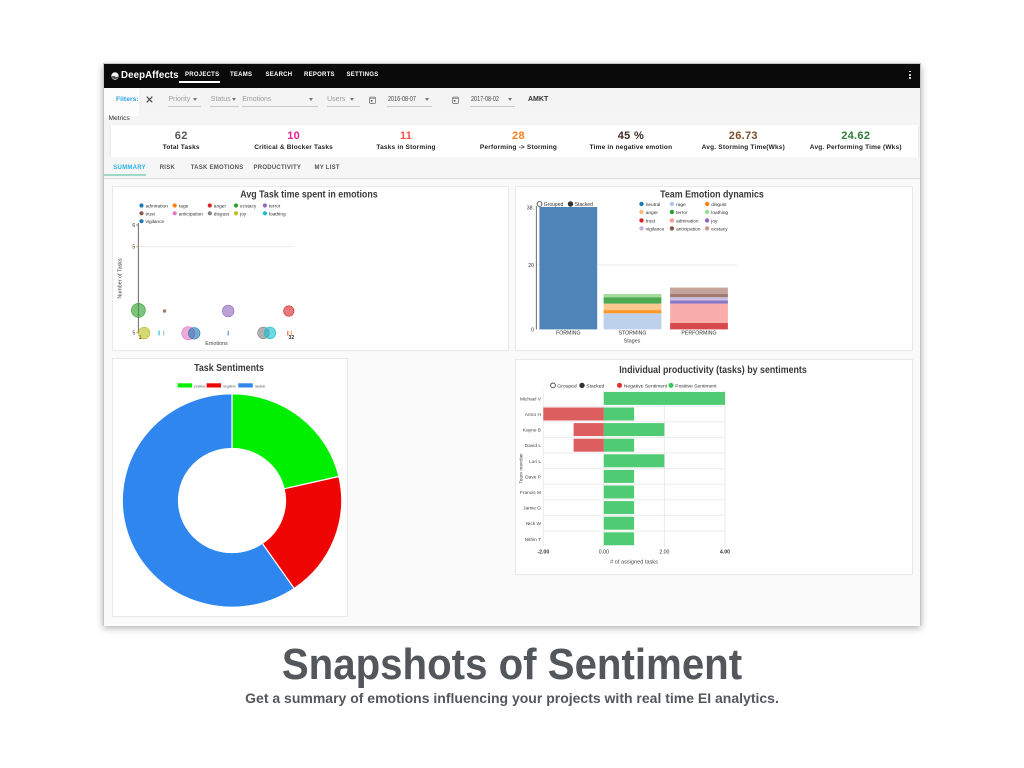 The width and height of the screenshot is (1024, 768). I want to click on svg-text: 32, so click(292, 338).